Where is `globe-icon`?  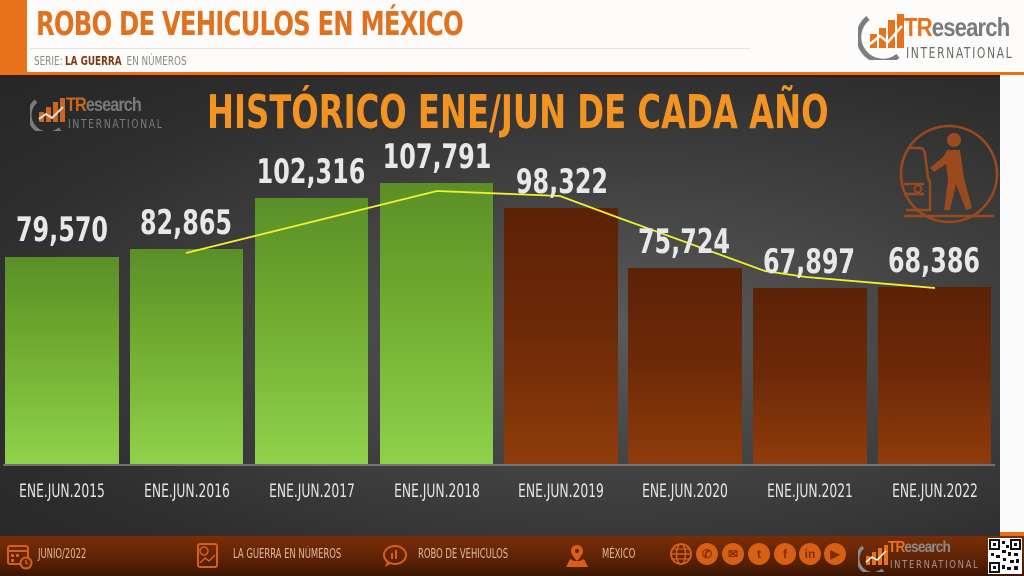
globe-icon is located at coordinates (681, 554).